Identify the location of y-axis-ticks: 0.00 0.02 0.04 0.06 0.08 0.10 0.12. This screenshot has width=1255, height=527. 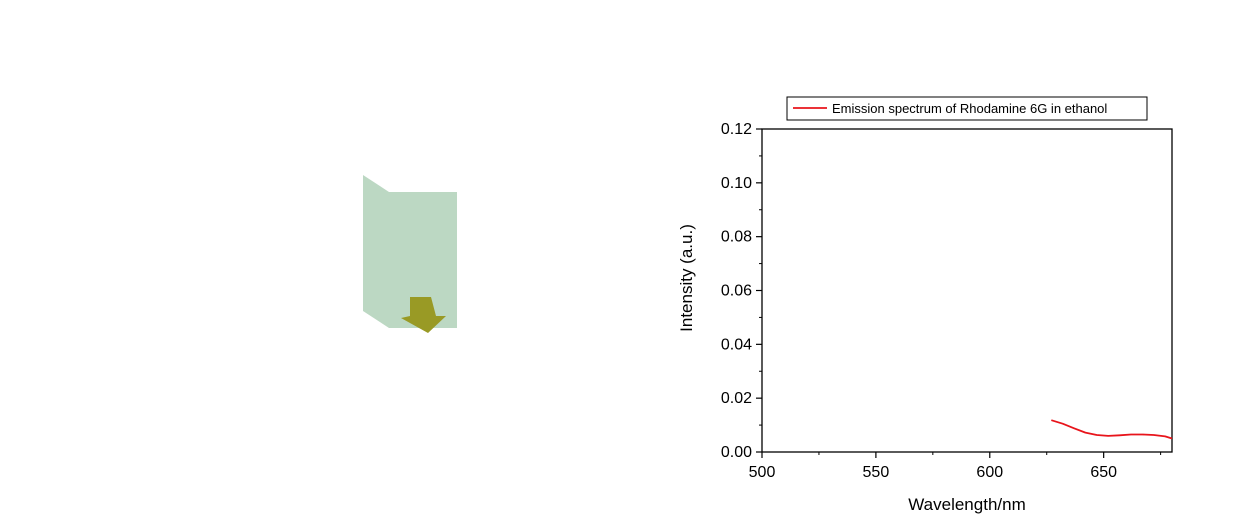
(741, 291).